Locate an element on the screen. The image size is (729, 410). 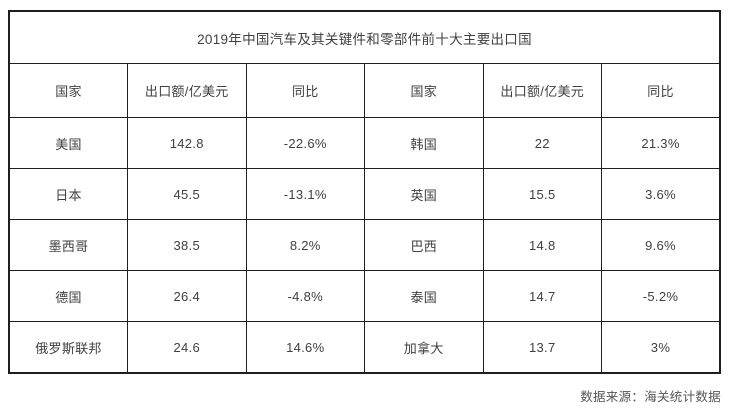
cell-yoy: -22.6% is located at coordinates (305, 143).